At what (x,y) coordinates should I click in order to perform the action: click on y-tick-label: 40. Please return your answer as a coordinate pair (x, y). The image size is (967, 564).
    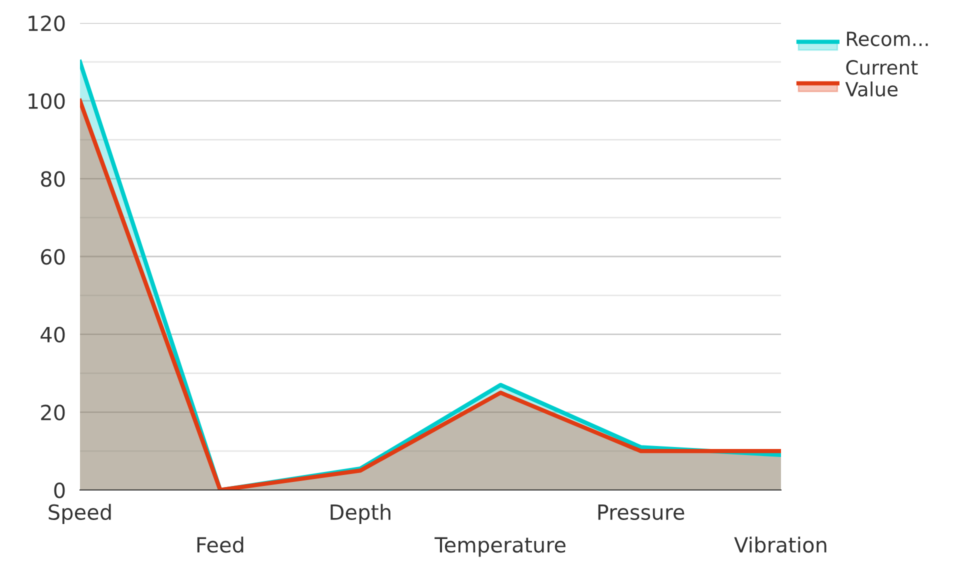
    Looking at the image, I should click on (52, 334).